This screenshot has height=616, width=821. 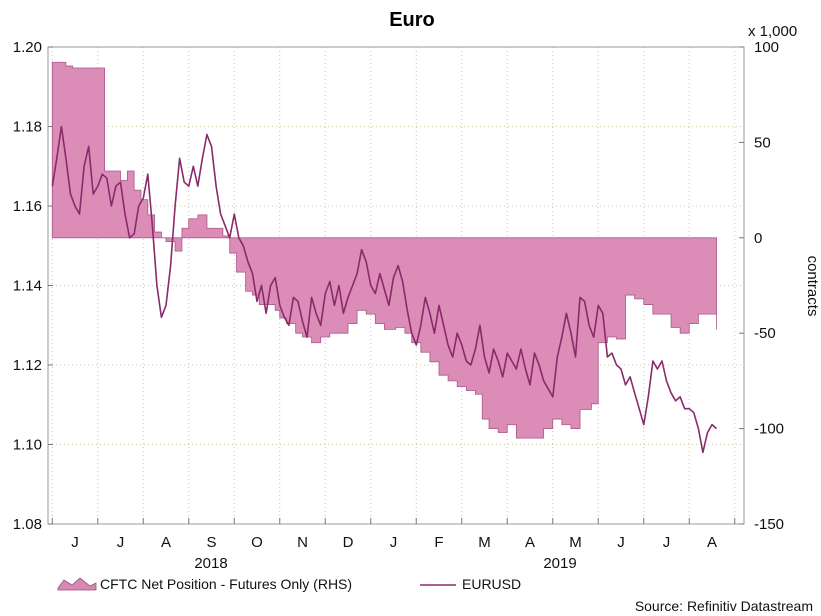 I want to click on left-tick-label: 1.12, so click(x=27, y=365).